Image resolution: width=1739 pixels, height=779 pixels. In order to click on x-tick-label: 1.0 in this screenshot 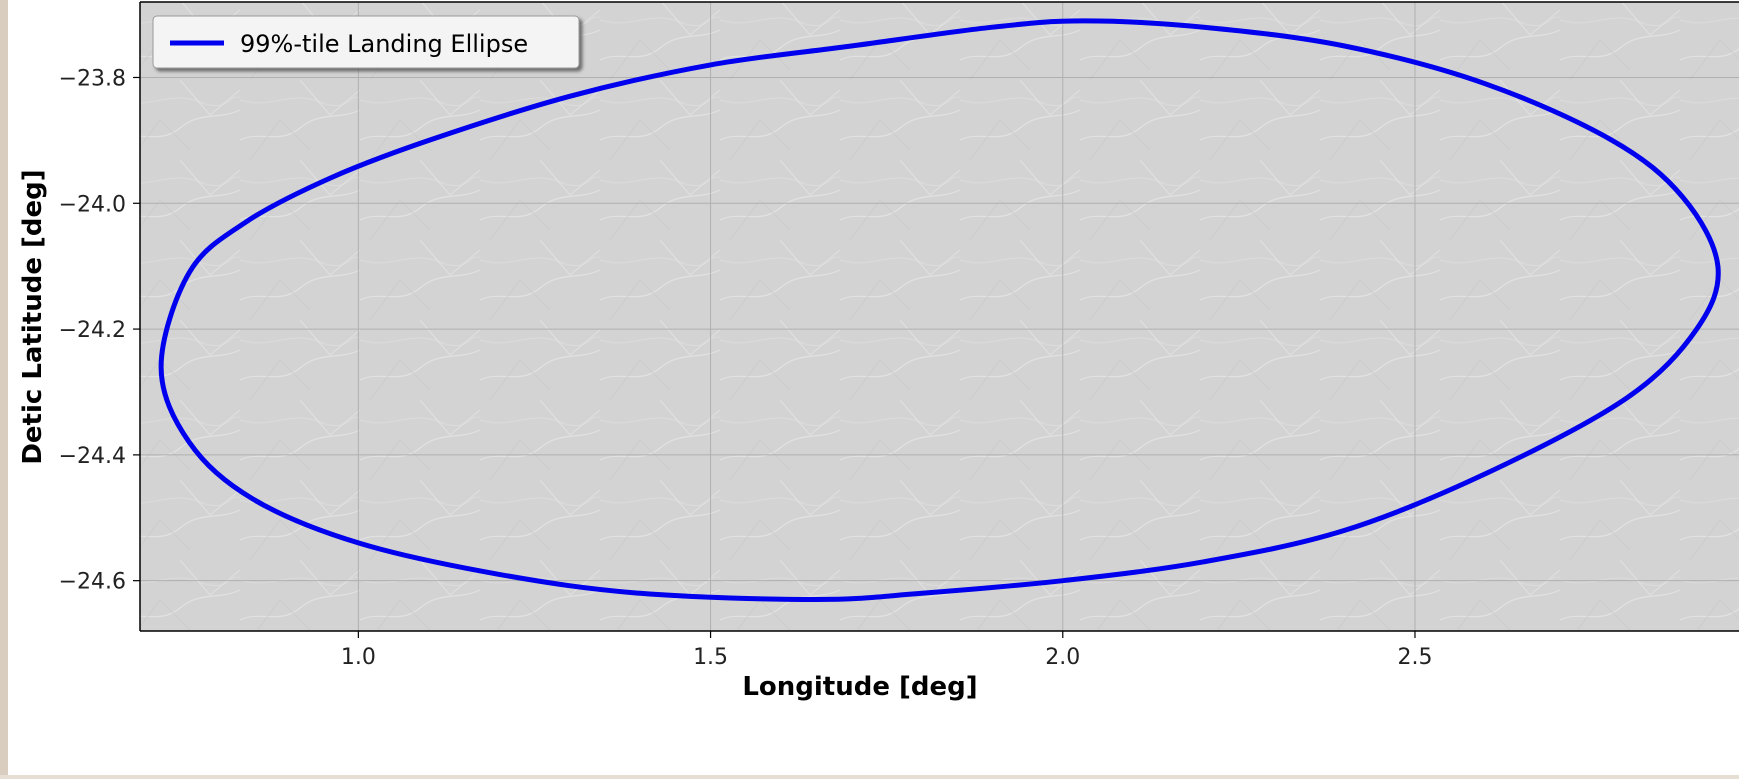, I will do `click(358, 657)`.